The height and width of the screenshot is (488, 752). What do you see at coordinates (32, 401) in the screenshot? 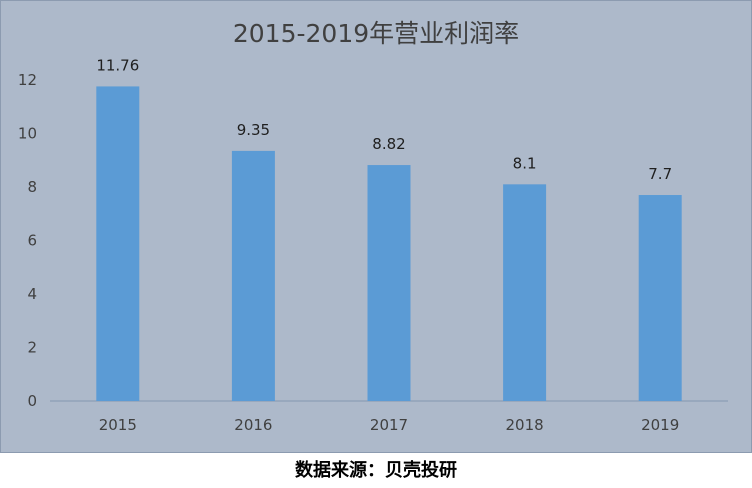
I see `y-tick-label: 0` at bounding box center [32, 401].